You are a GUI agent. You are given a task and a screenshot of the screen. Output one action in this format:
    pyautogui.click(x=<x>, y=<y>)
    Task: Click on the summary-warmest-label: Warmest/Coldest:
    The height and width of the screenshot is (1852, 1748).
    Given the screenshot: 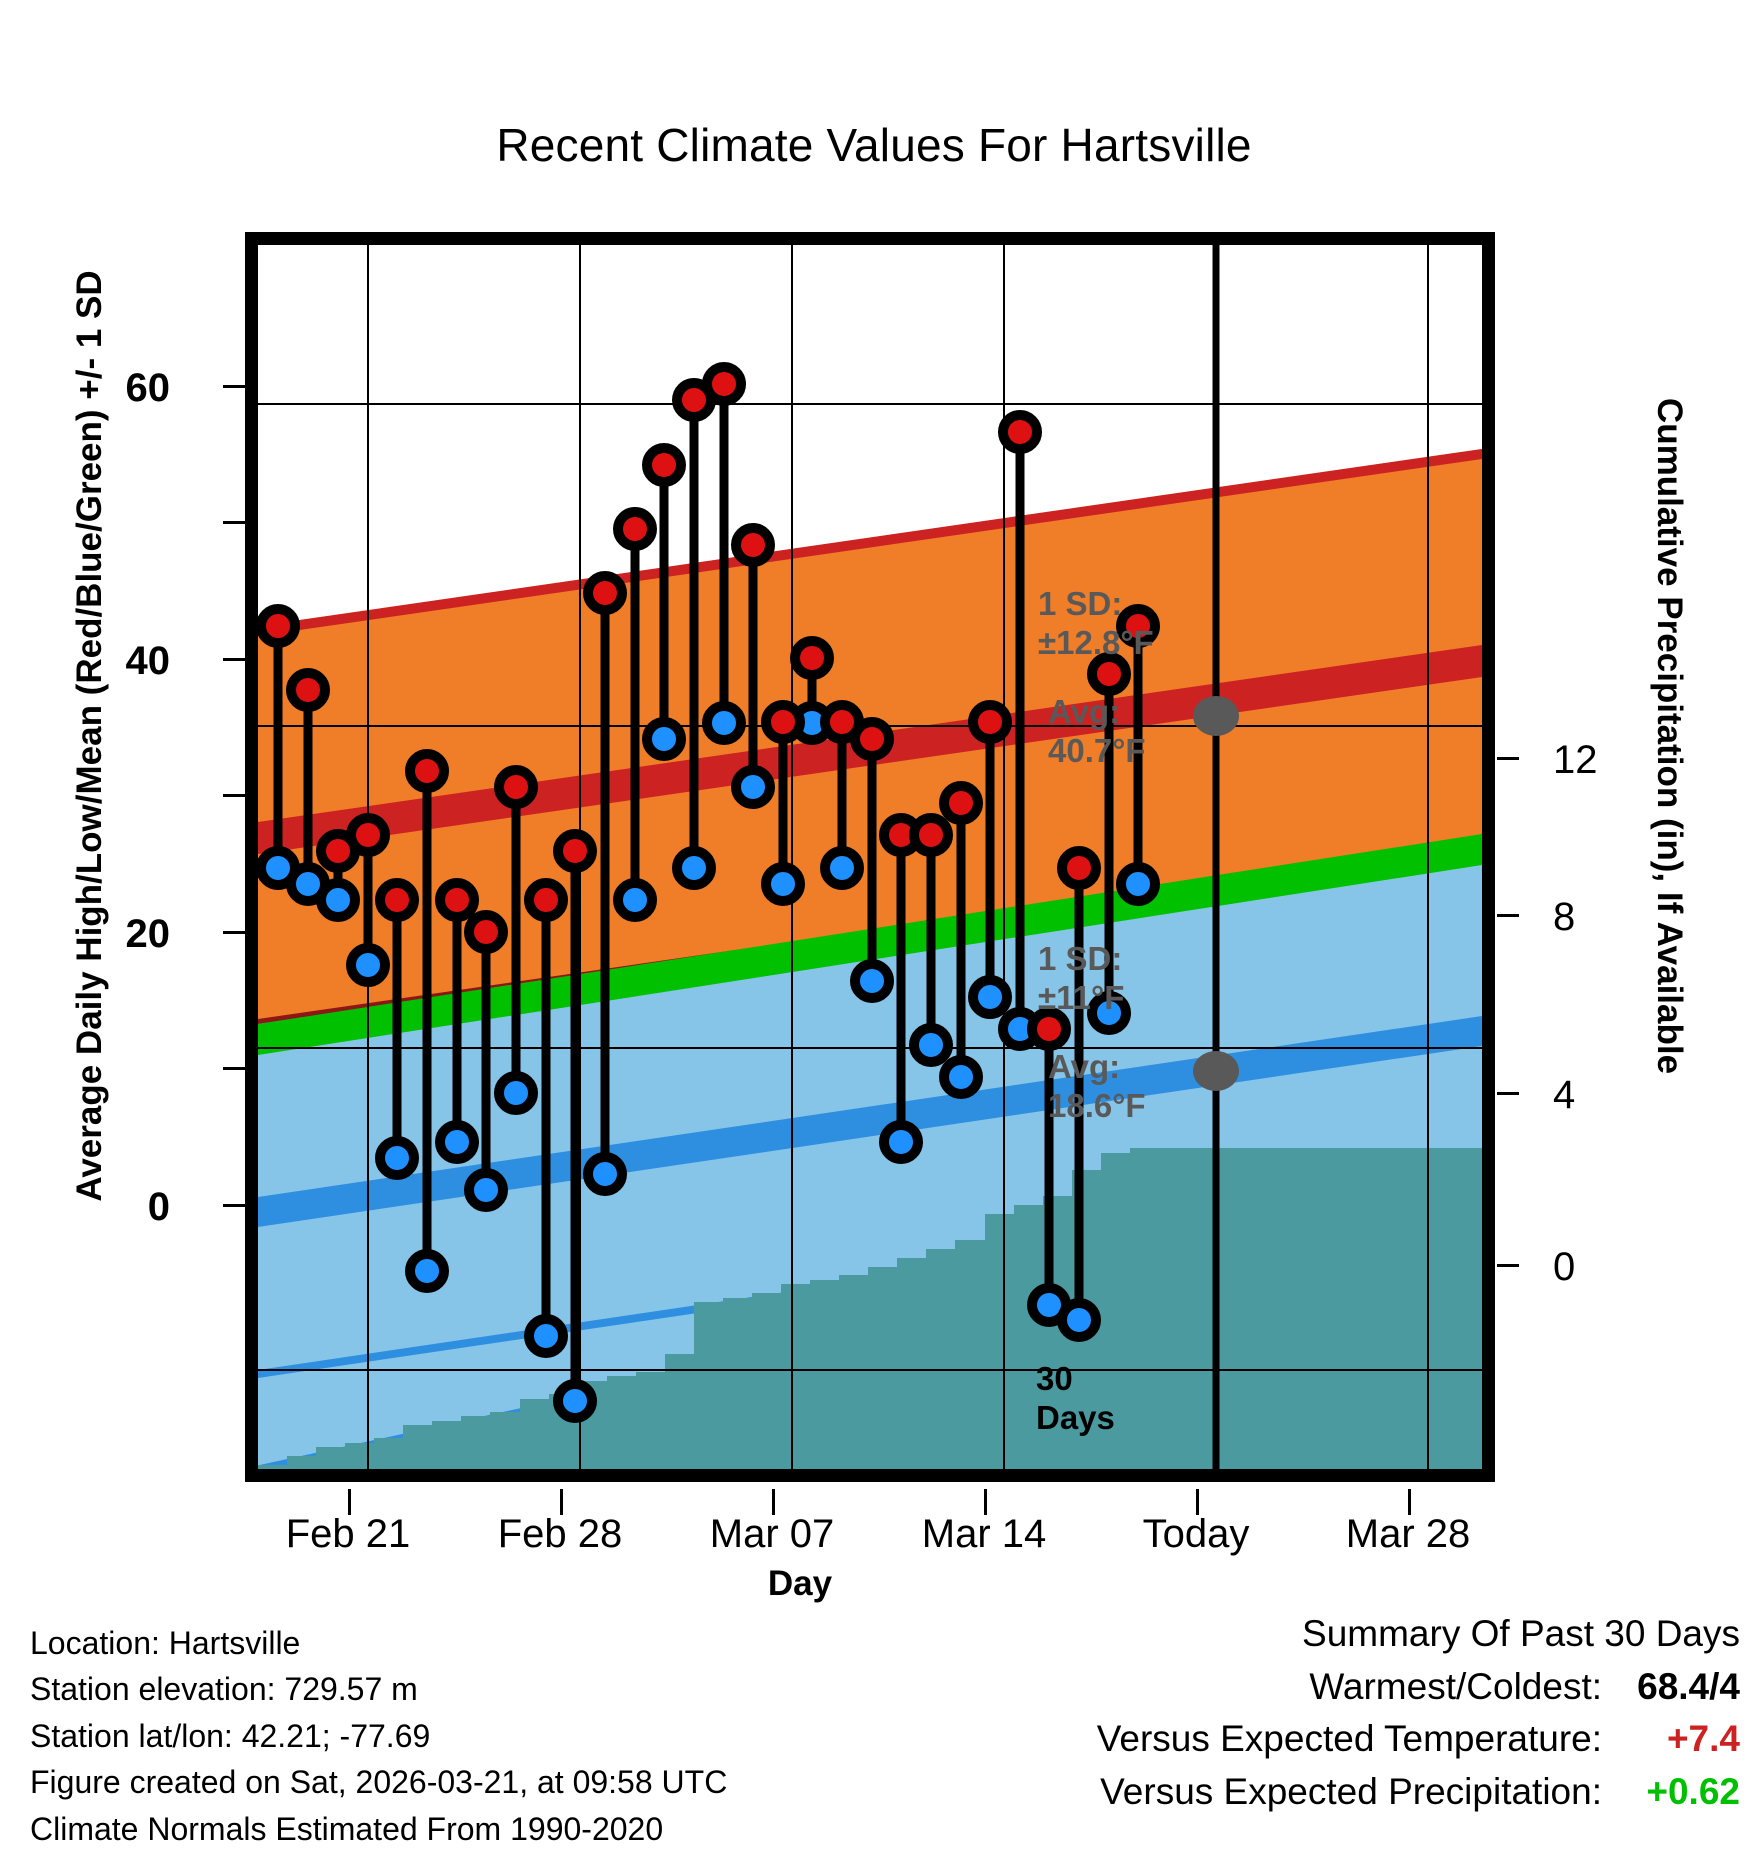 What is the action you would take?
    pyautogui.click(x=1455, y=1686)
    